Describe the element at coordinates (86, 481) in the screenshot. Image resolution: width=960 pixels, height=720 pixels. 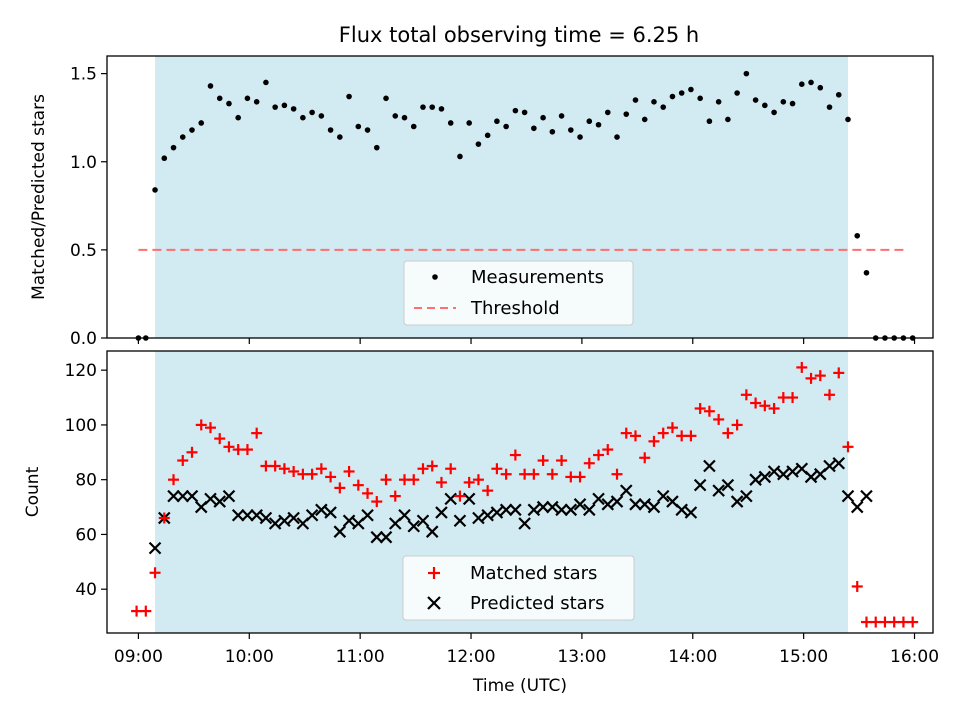
I see `counts-ytick-label: 80` at that location.